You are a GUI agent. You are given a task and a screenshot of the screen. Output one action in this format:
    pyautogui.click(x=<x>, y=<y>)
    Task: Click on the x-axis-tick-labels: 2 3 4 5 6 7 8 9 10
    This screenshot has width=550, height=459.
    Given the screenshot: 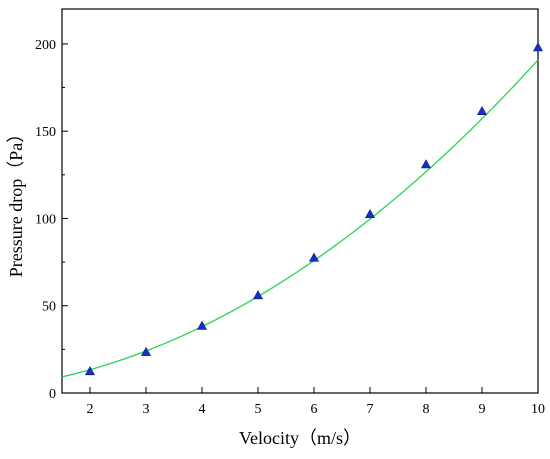 What is the action you would take?
    pyautogui.click(x=316, y=409)
    